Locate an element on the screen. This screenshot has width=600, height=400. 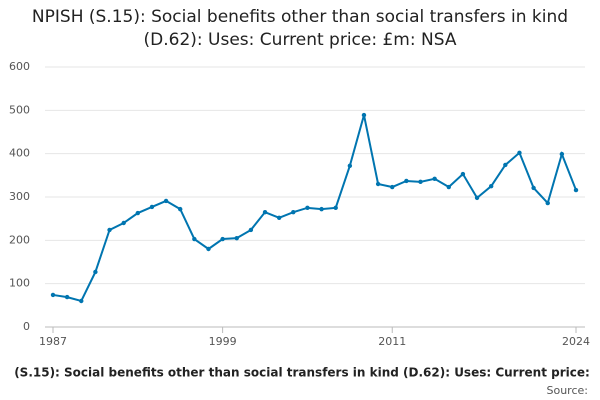
x-tick-label: 1987 is located at coordinates (53, 341).